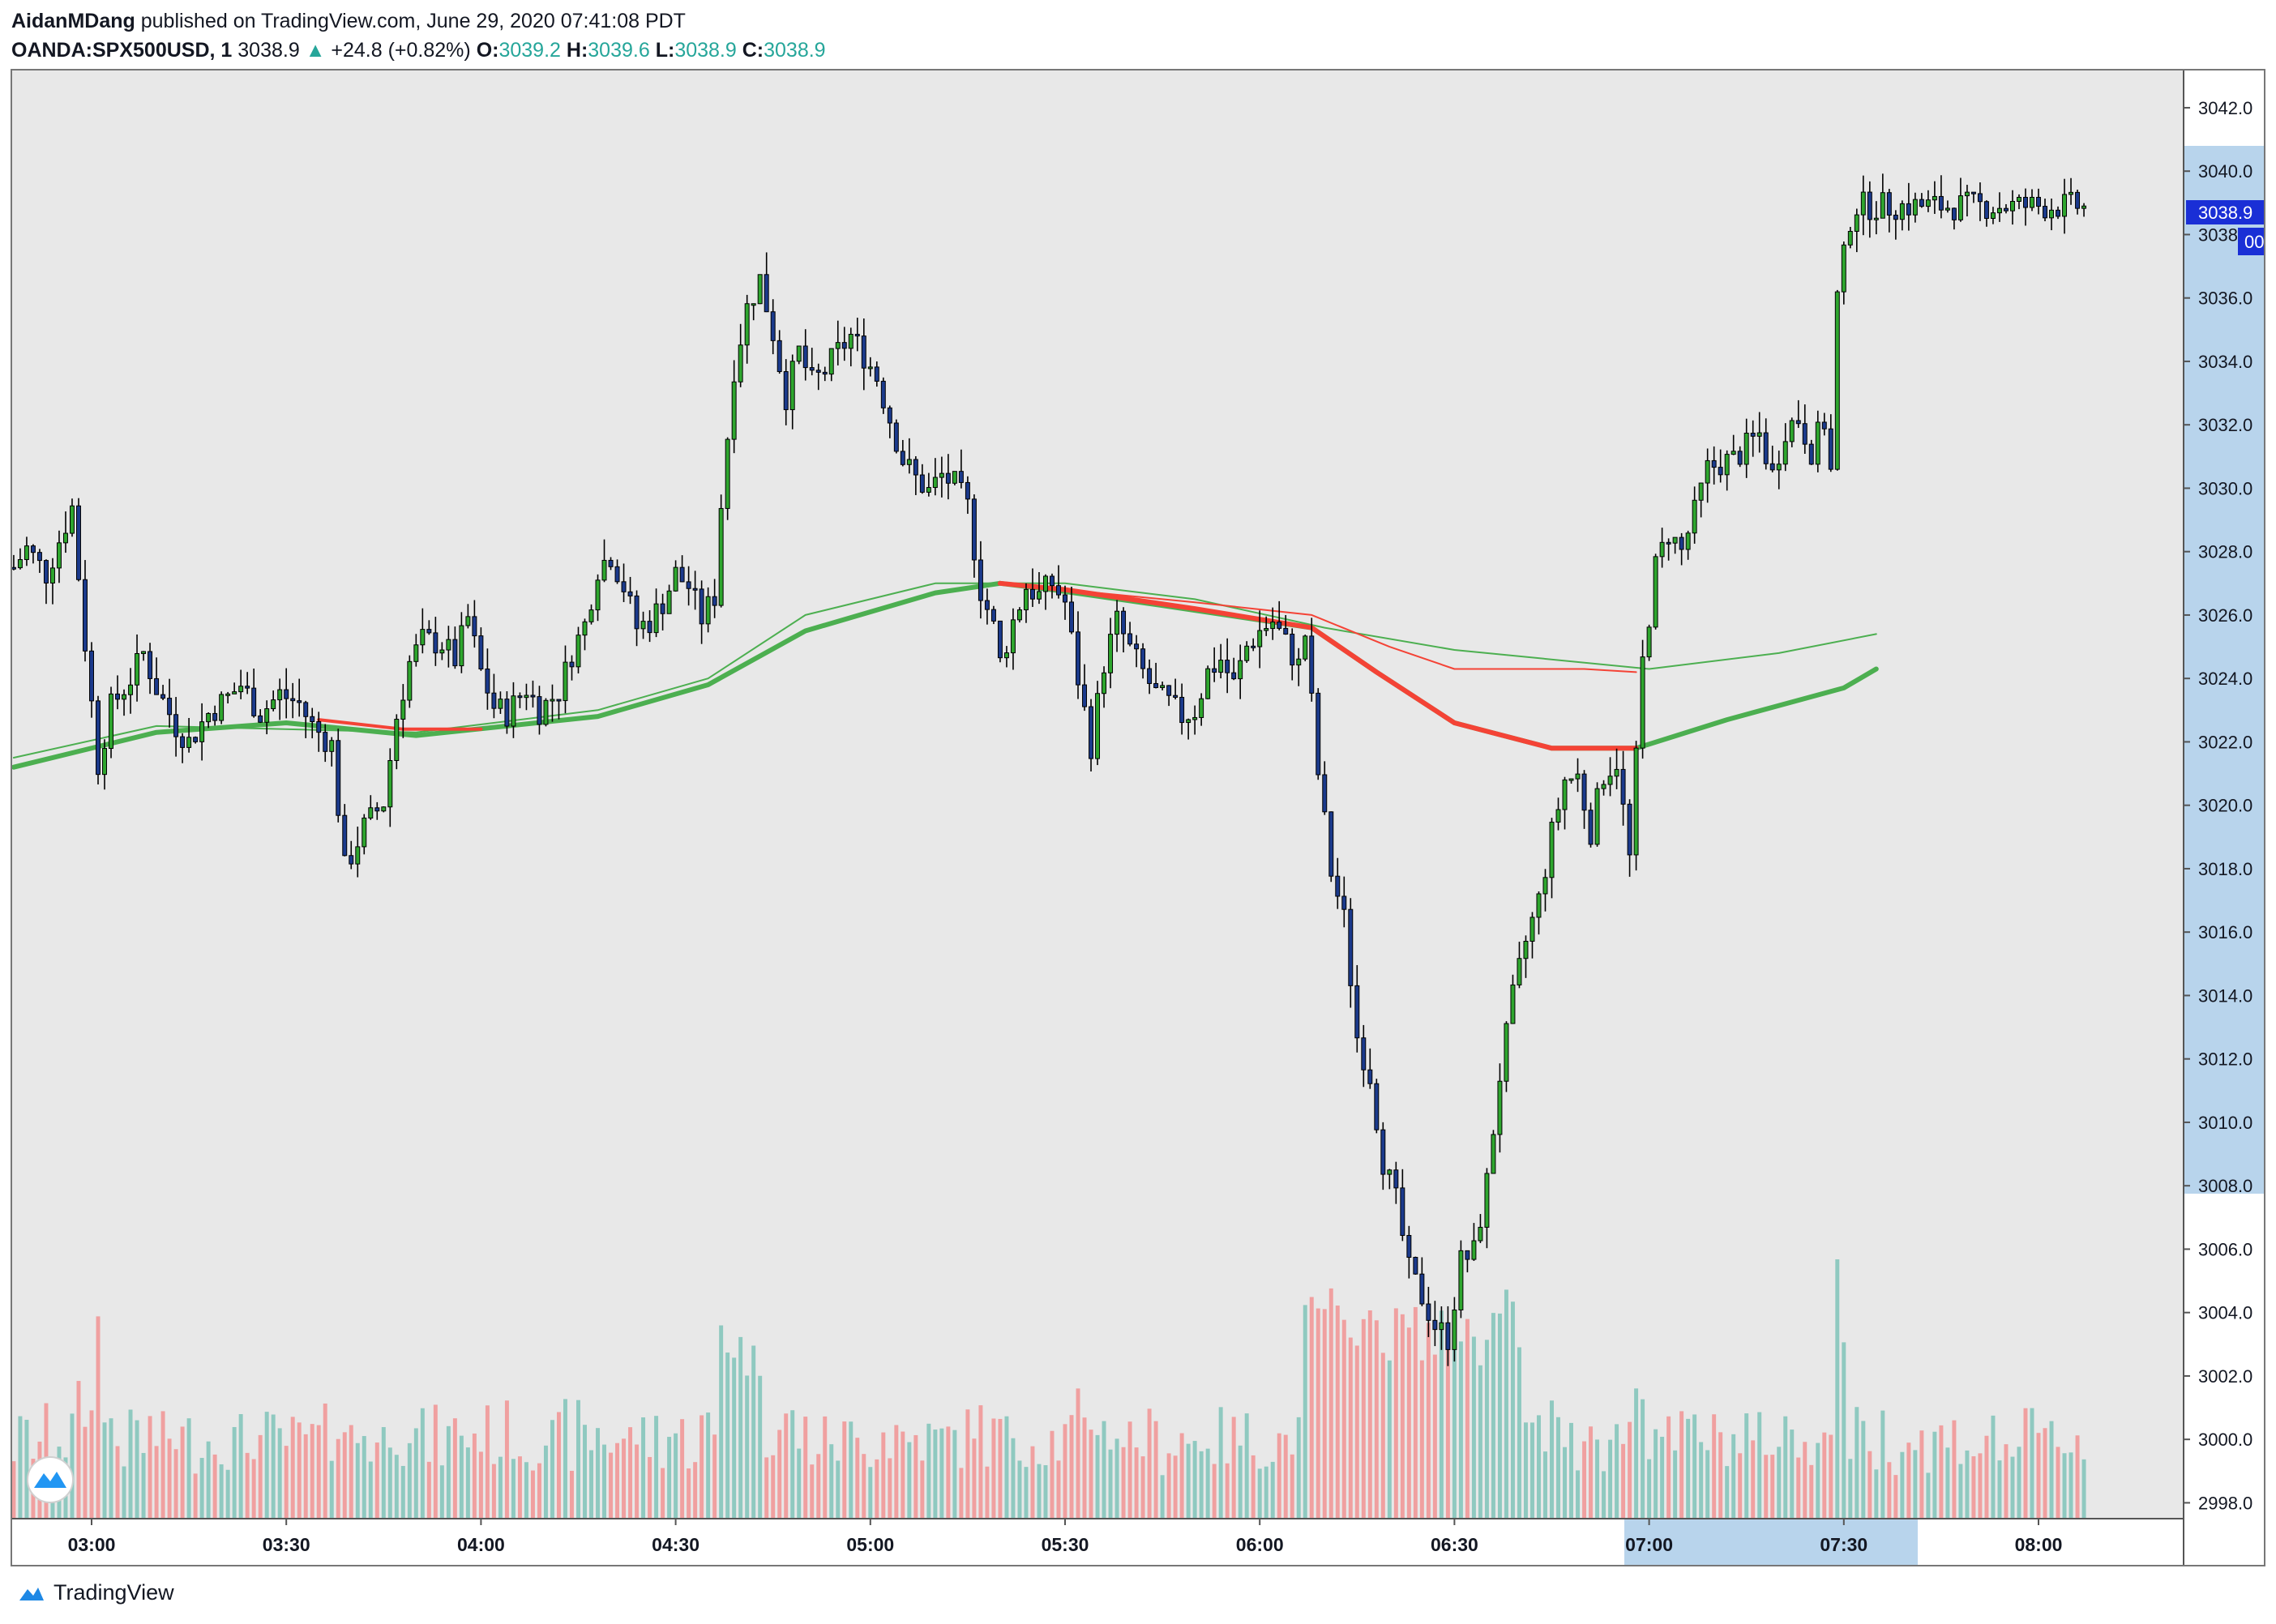 The height and width of the screenshot is (1624, 2276). I want to click on time-tick-label: 04:00, so click(481, 1544).